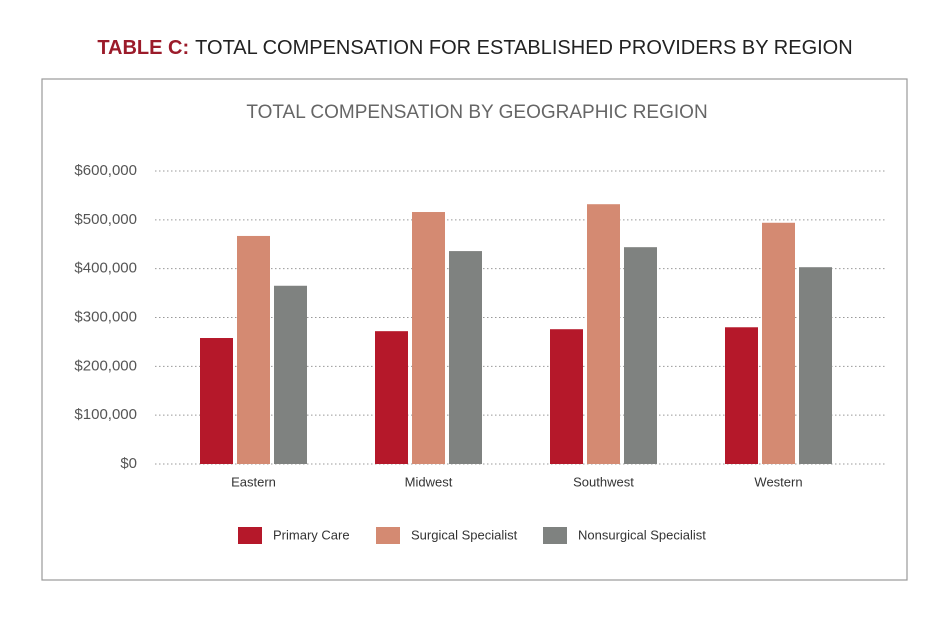  What do you see at coordinates (429, 481) in the screenshot?
I see `x-tick-label: Midwest` at bounding box center [429, 481].